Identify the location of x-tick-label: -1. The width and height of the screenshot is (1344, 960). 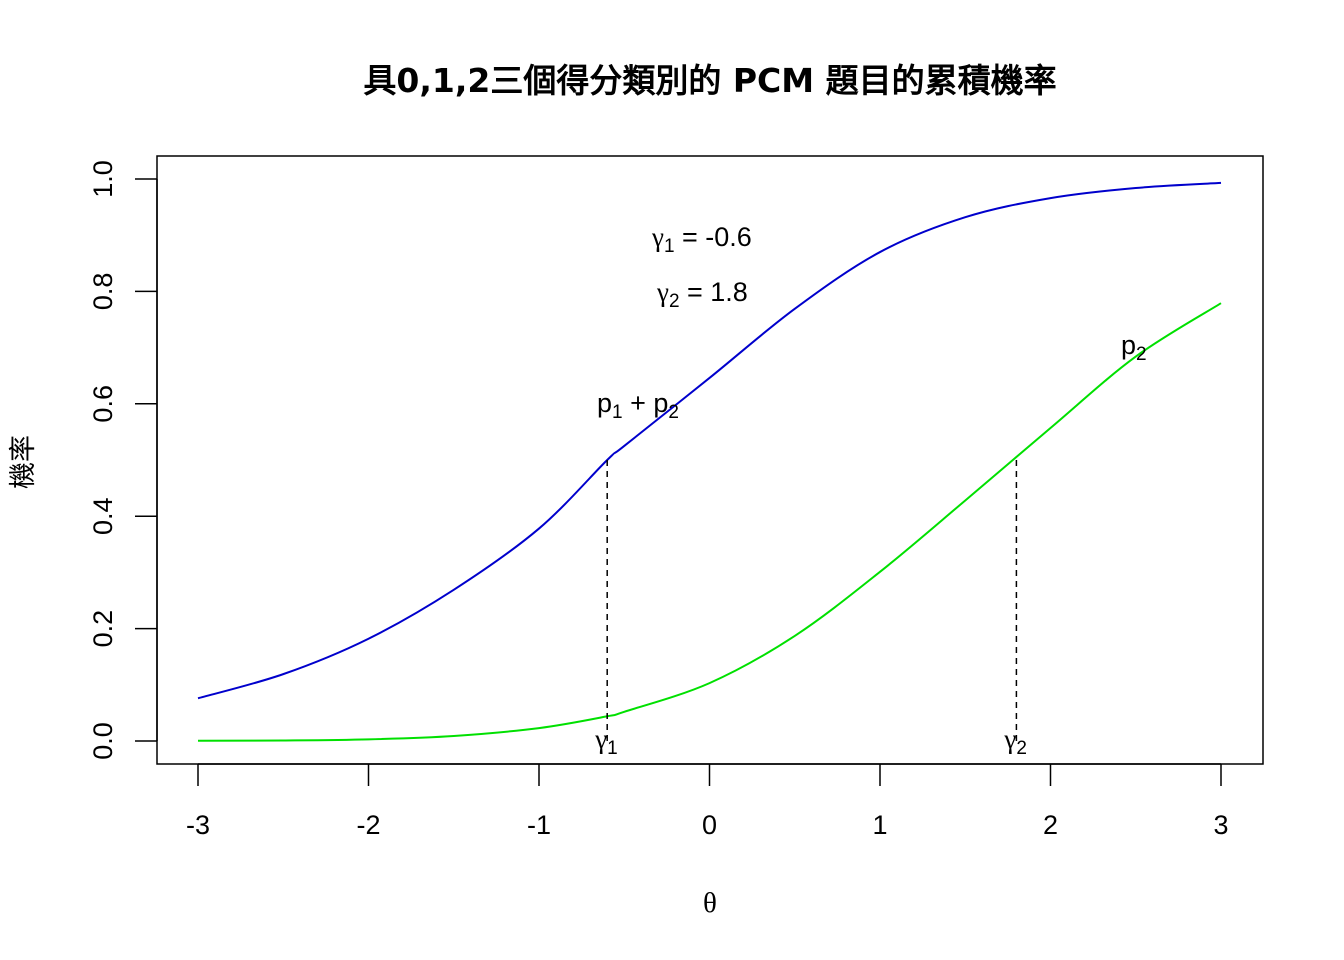
(539, 825).